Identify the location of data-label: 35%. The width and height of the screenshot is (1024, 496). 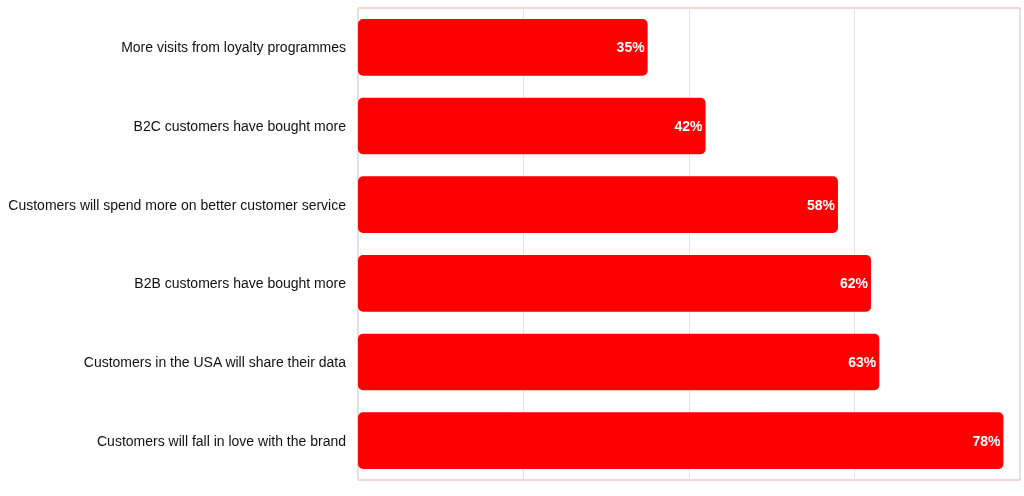
(631, 47).